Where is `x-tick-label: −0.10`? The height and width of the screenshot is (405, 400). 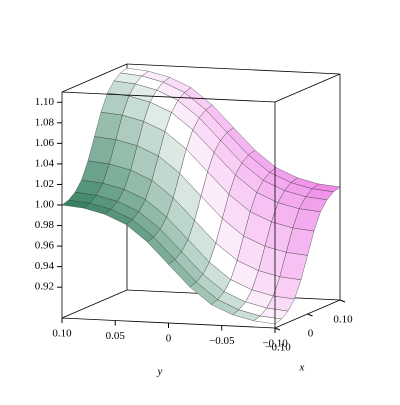
x-tick-label: −0.10 is located at coordinates (278, 348).